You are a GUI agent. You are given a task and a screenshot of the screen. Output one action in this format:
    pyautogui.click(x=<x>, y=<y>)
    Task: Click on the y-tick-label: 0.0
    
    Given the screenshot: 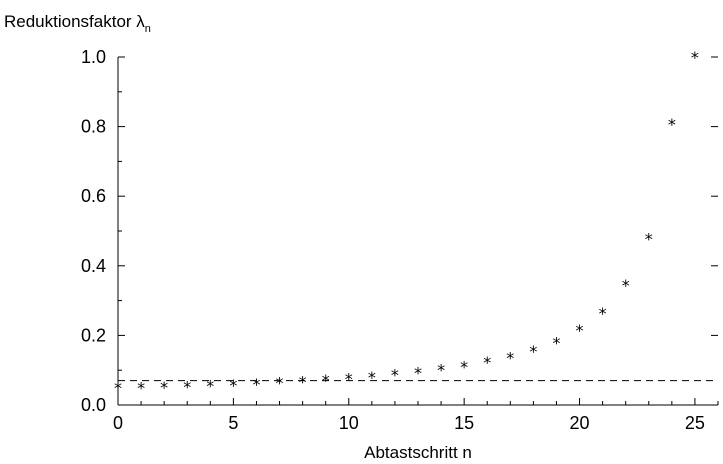 What is the action you would take?
    pyautogui.click(x=93, y=405)
    